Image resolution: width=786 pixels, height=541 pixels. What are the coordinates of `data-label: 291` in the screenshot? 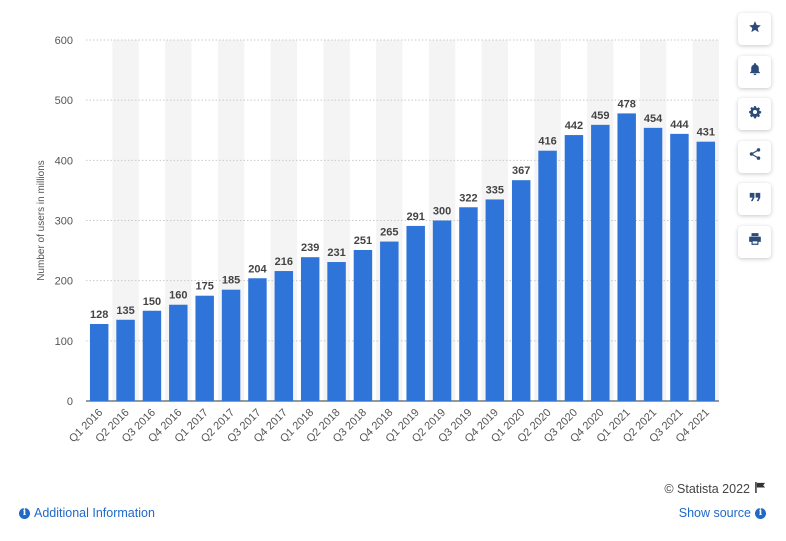 It's located at (416, 217).